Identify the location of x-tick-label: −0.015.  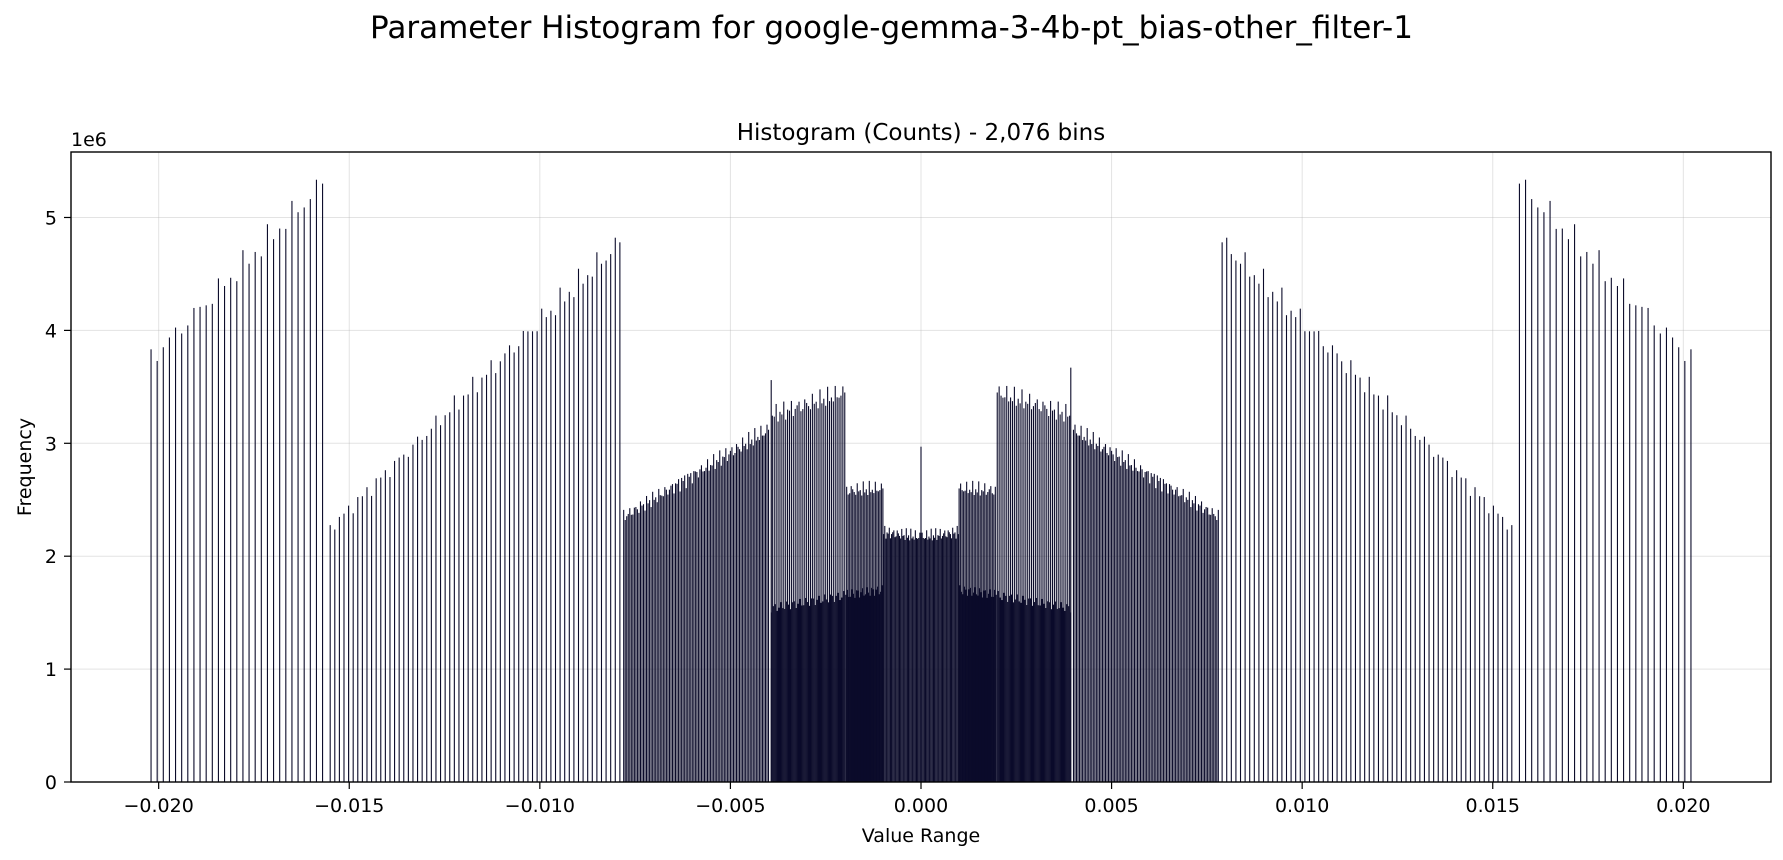
(349, 806).